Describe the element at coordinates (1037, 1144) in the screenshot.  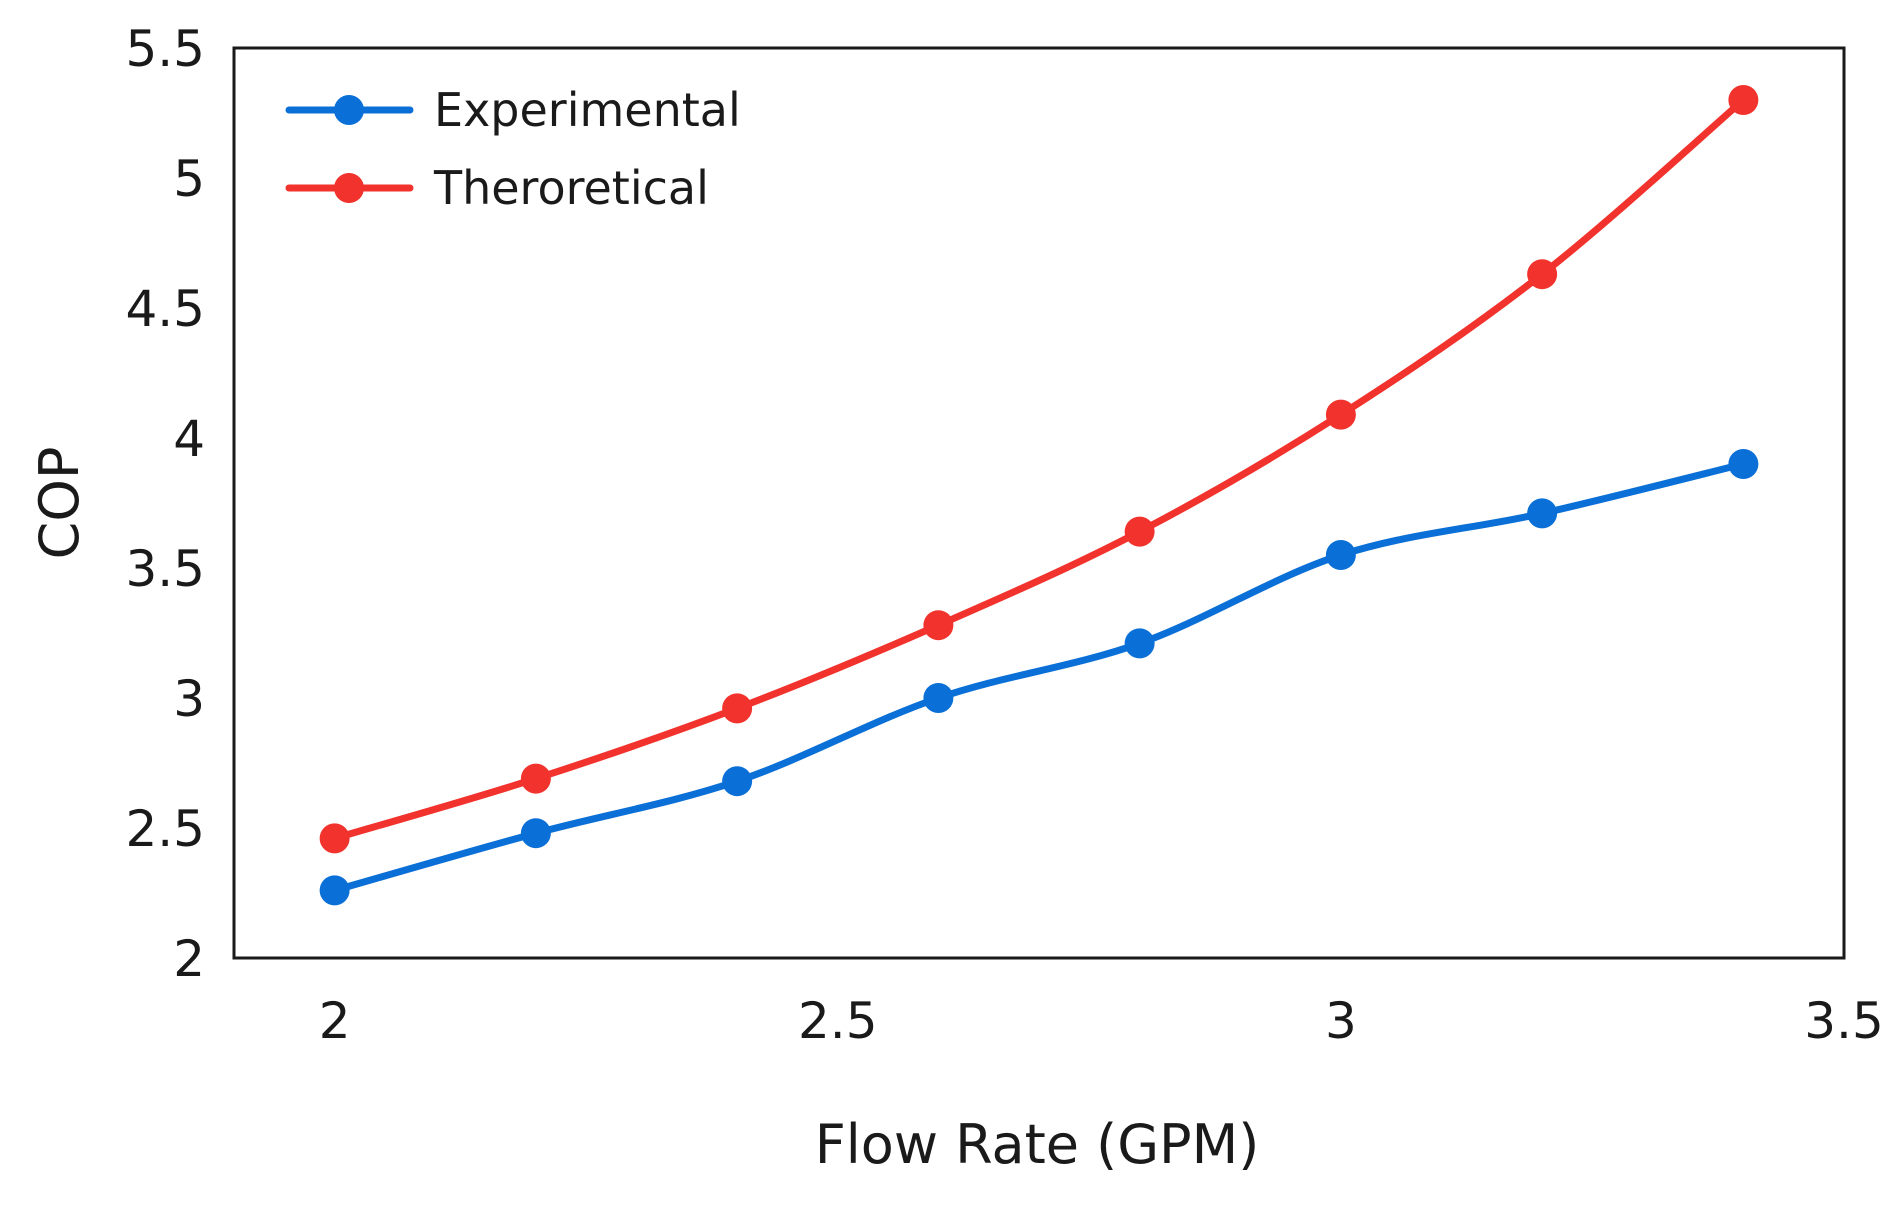
I see `x-axis-title: Flow Rate (GPM)` at that location.